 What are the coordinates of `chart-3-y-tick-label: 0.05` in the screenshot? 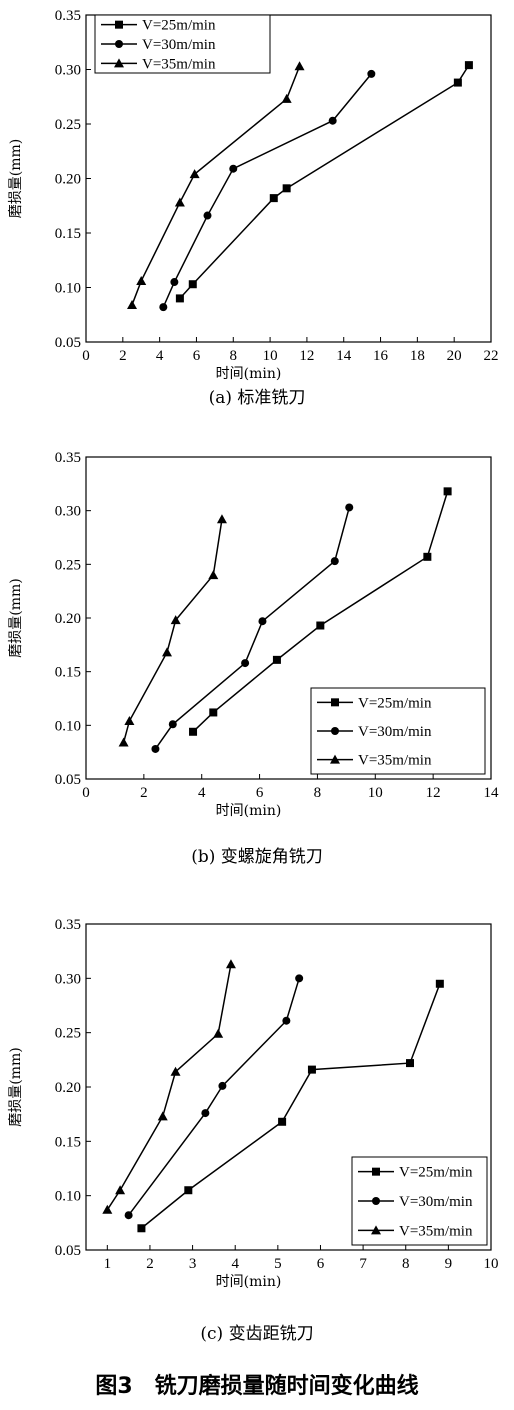 It's located at (68, 1251).